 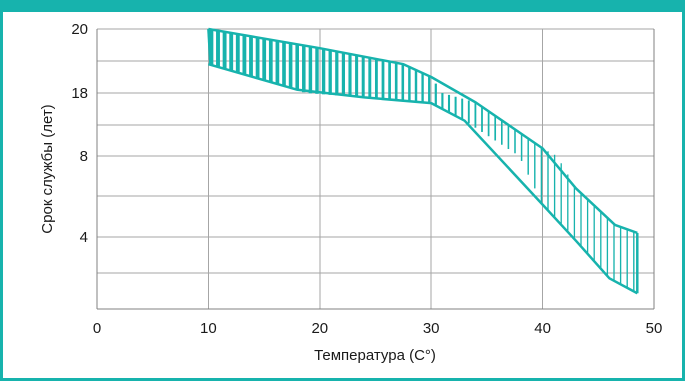 What do you see at coordinates (208, 328) in the screenshot?
I see `x-tick-label: 10` at bounding box center [208, 328].